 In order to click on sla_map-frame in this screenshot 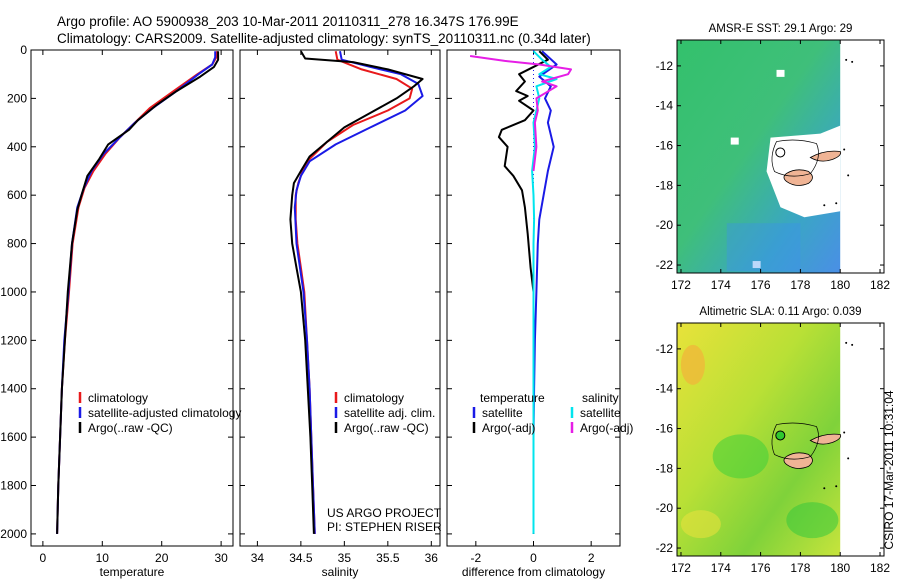, I will do `click(780, 439)`.